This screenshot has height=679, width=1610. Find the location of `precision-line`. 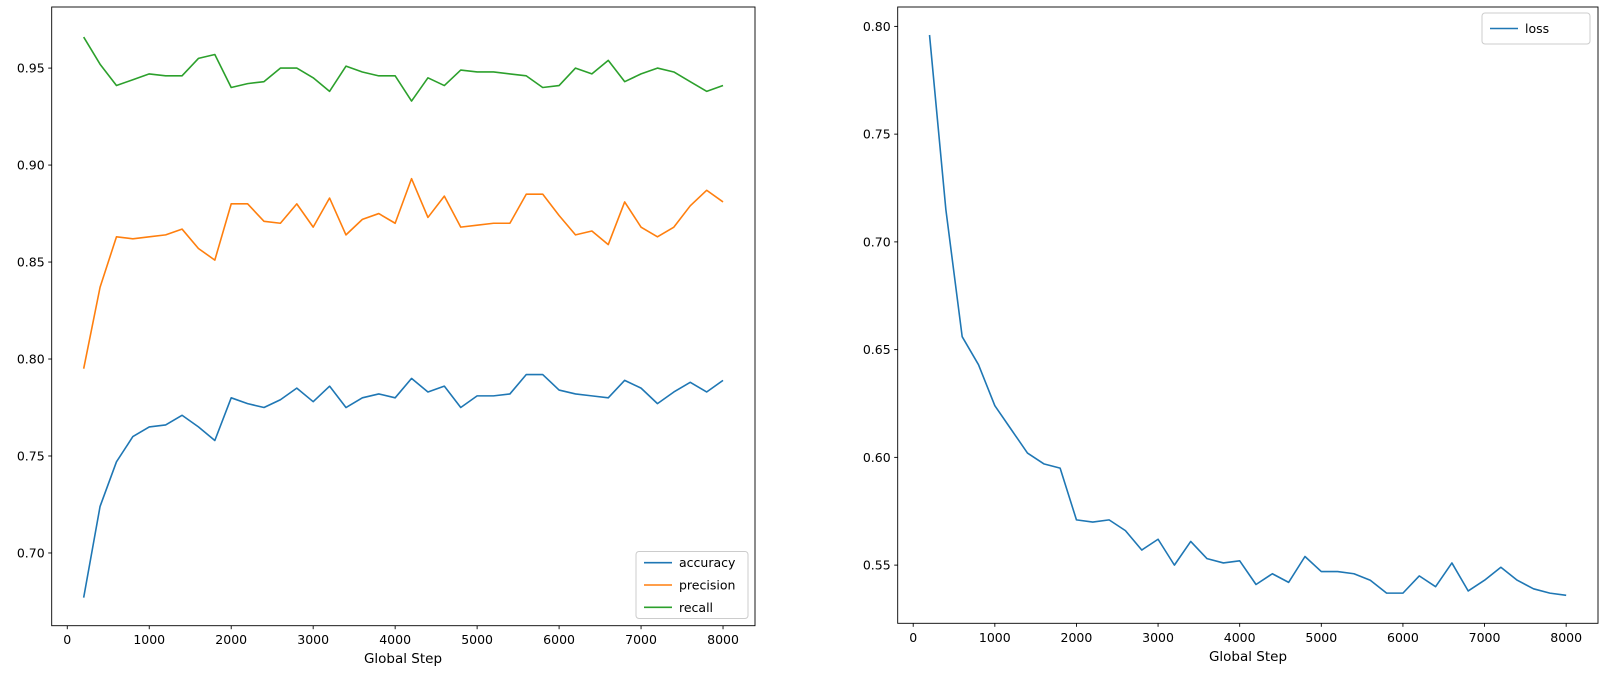

precision-line is located at coordinates (403, 273).